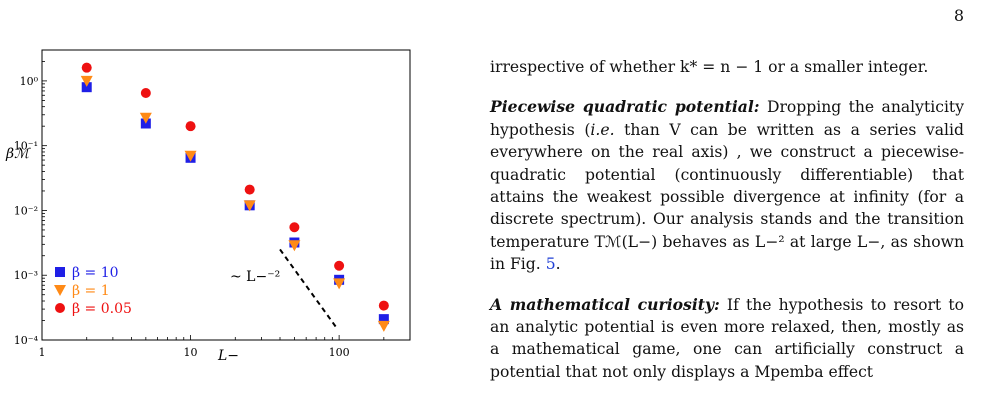 Image resolution: width=986 pixels, height=413 pixels. Describe the element at coordinates (255, 277) in the screenshot. I see `scaling-annotation: ~ L−⁻²` at that location.